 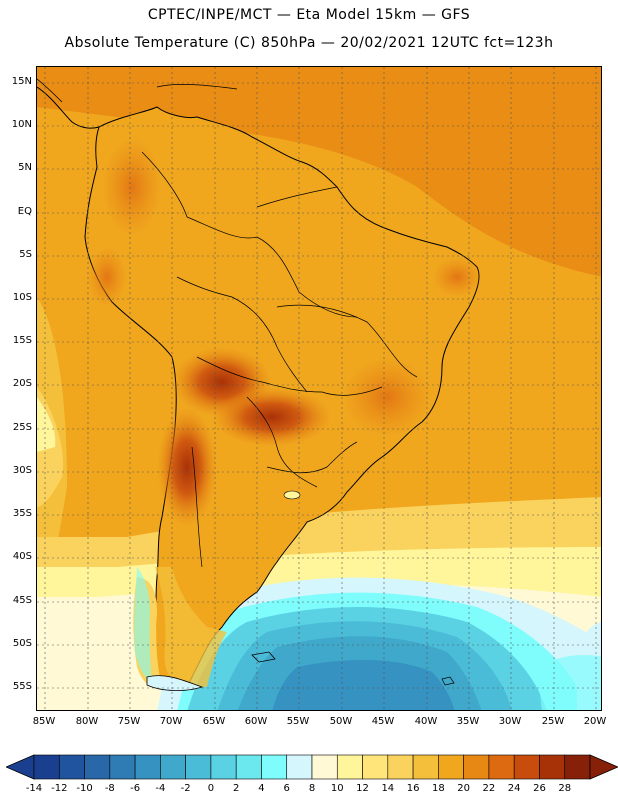 What do you see at coordinates (603, 767) in the screenshot?
I see `color-scale-max-arrow` at bounding box center [603, 767].